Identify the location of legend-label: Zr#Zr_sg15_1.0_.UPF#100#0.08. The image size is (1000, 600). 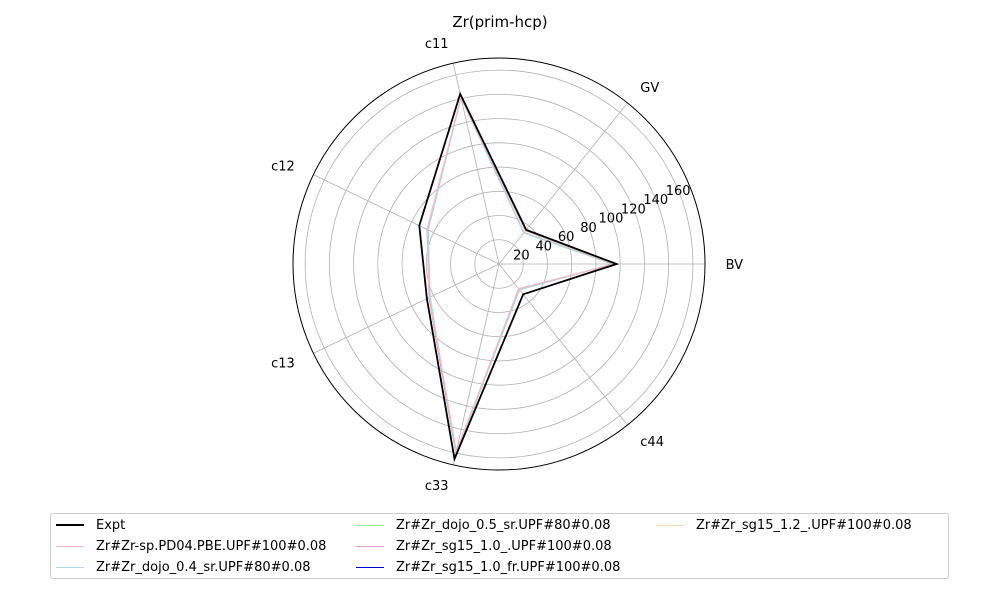
(504, 546).